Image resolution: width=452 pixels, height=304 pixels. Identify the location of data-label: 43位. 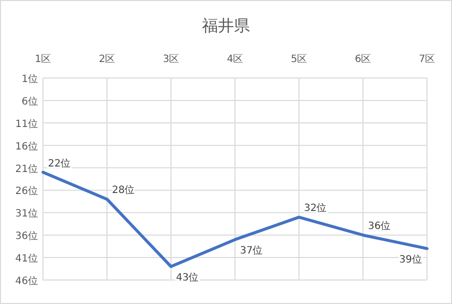
(187, 278).